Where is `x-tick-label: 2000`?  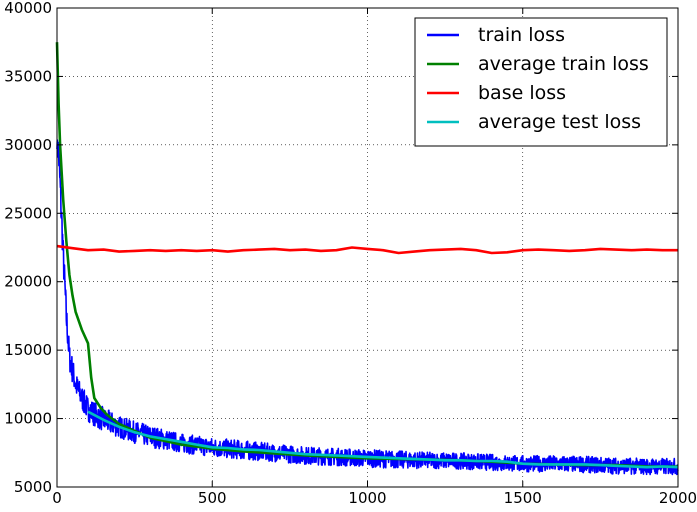 x-tick-label: 2000 is located at coordinates (678, 498).